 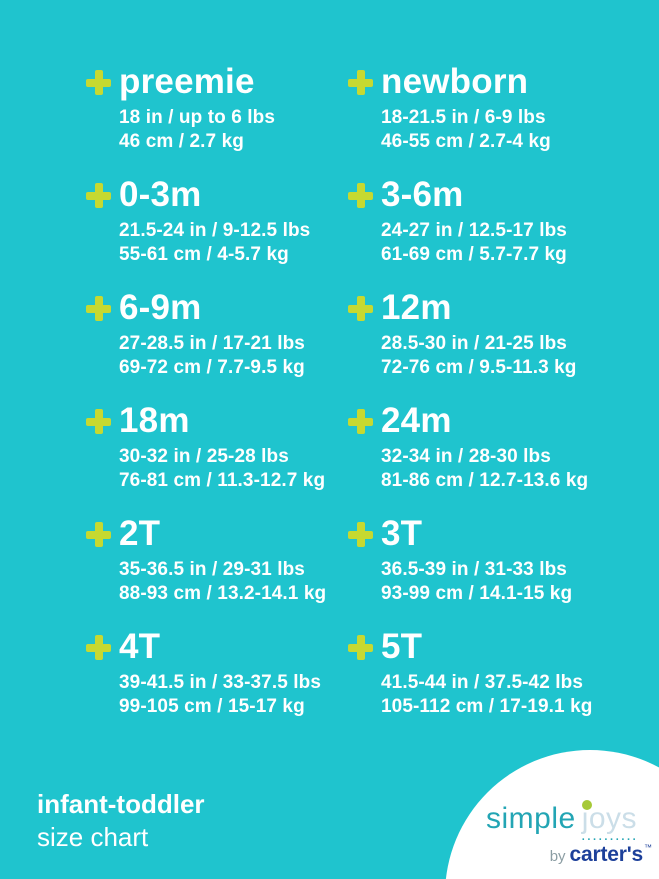 I want to click on size-label: 24m, so click(x=416, y=420).